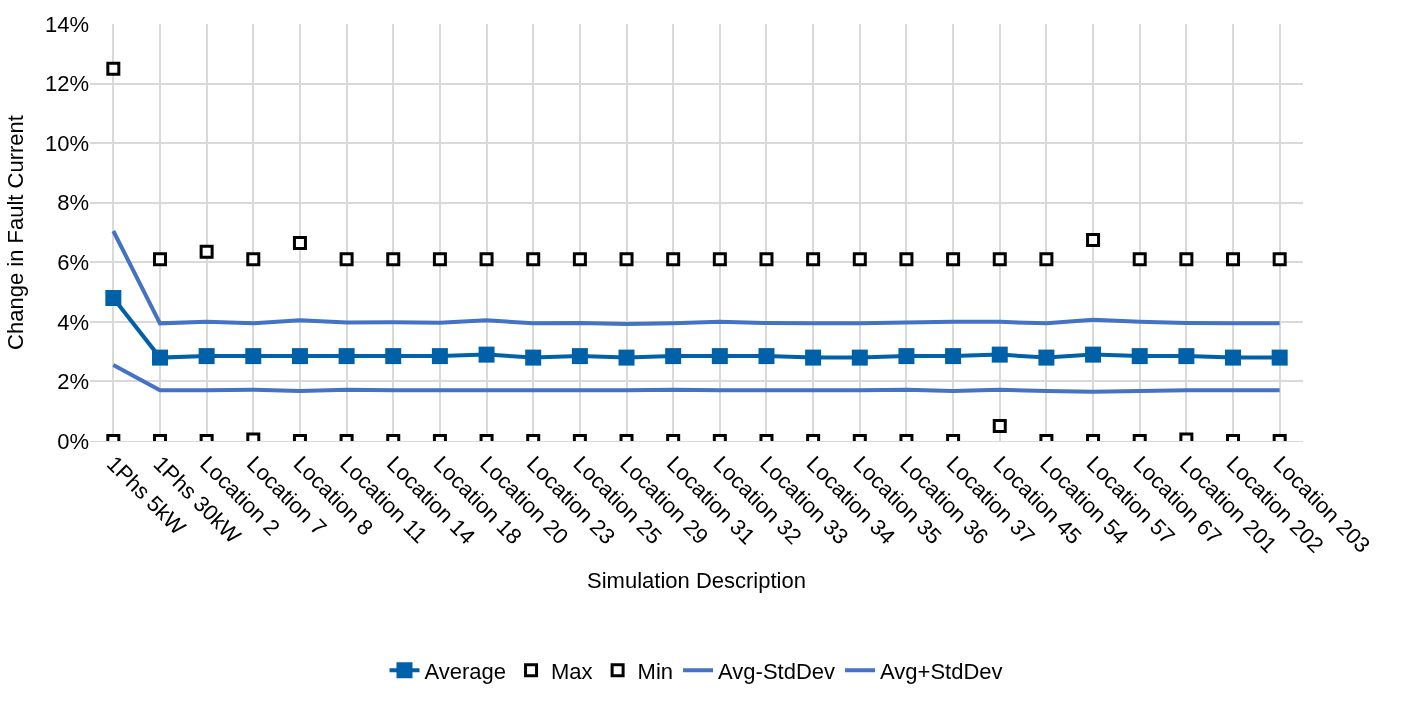 The width and height of the screenshot is (1403, 703). I want to click on y-tick-label: 0%, so click(73, 441).